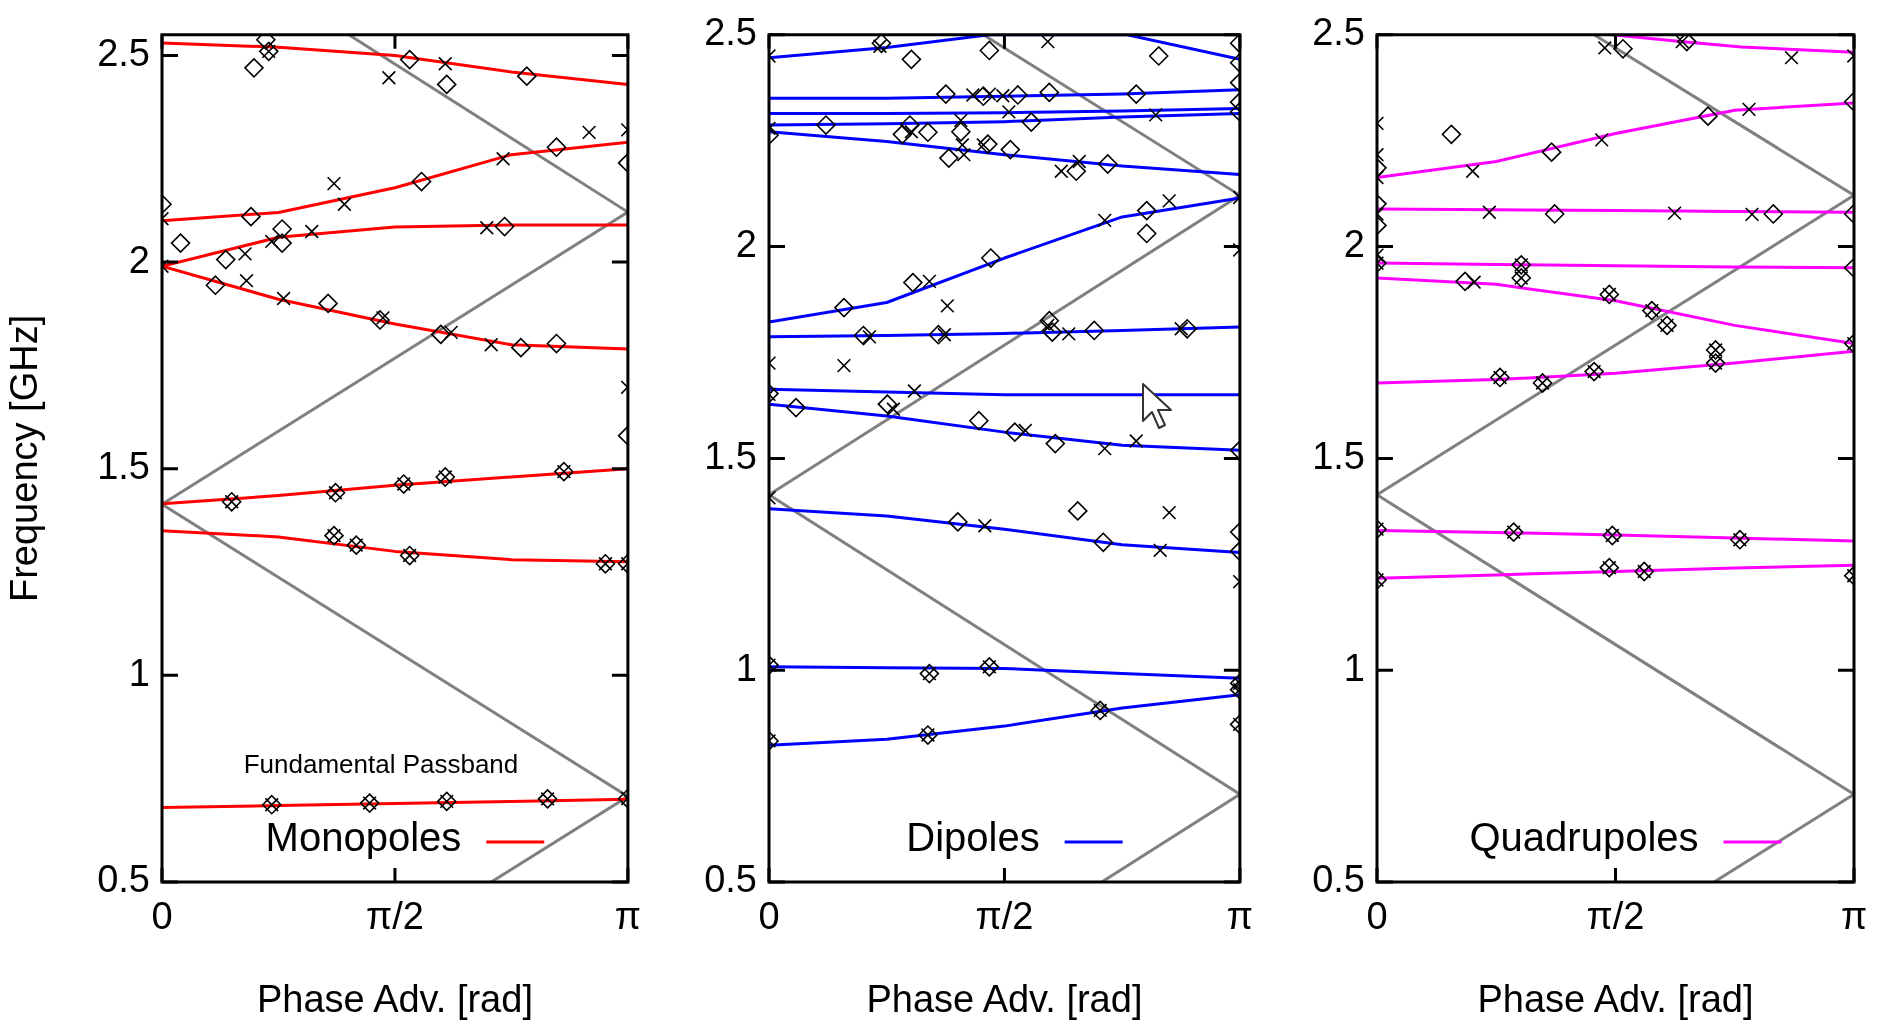  I want to click on legend-label: Quadrupoles, so click(1584, 837).